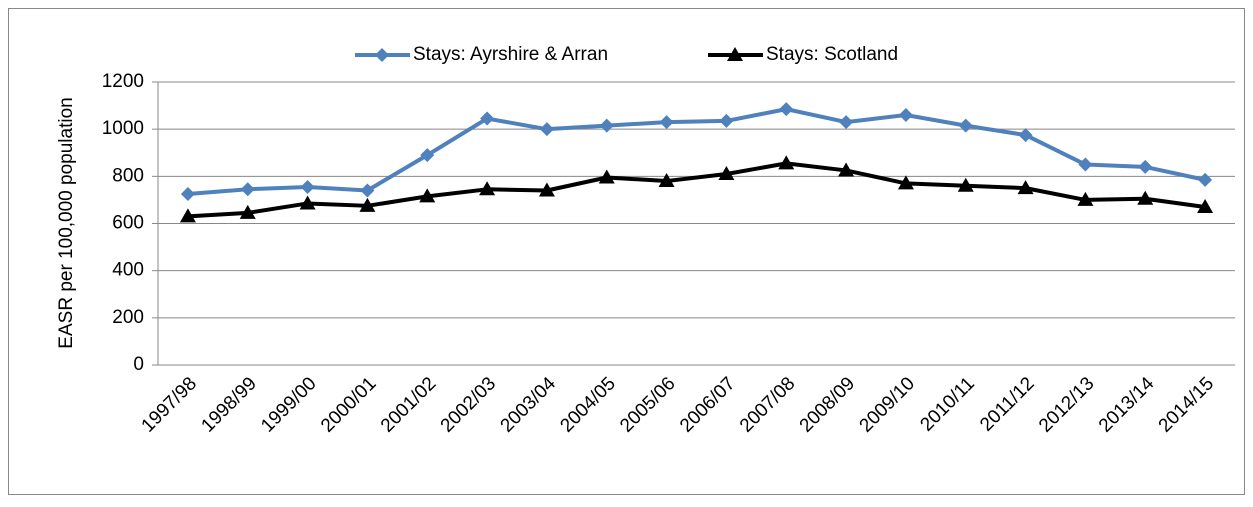  What do you see at coordinates (123, 81) in the screenshot?
I see `y-tick-label: 1200` at bounding box center [123, 81].